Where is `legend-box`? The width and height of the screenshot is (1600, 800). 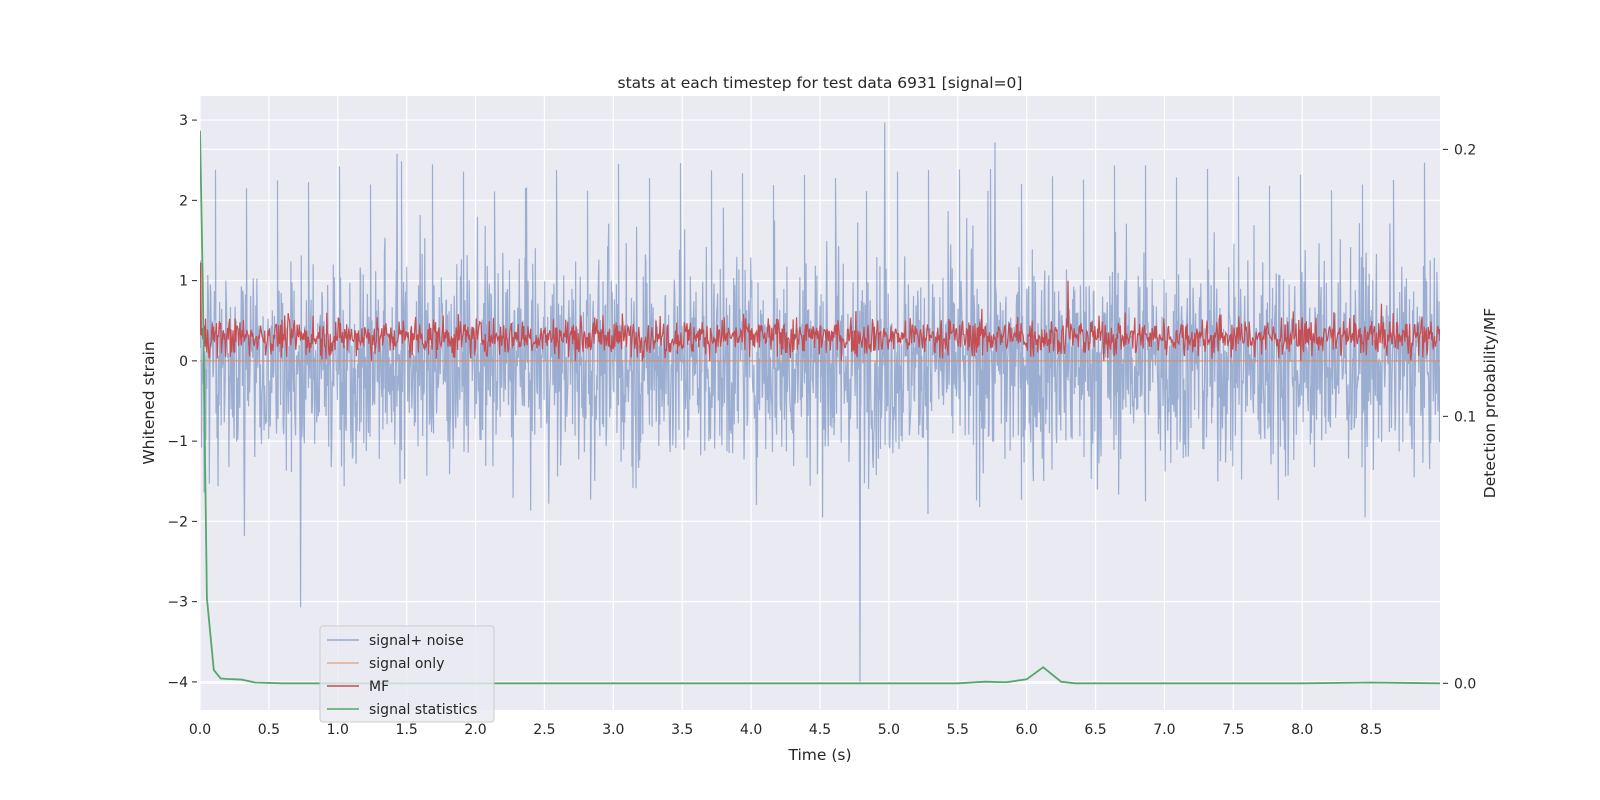
legend-box is located at coordinates (407, 674).